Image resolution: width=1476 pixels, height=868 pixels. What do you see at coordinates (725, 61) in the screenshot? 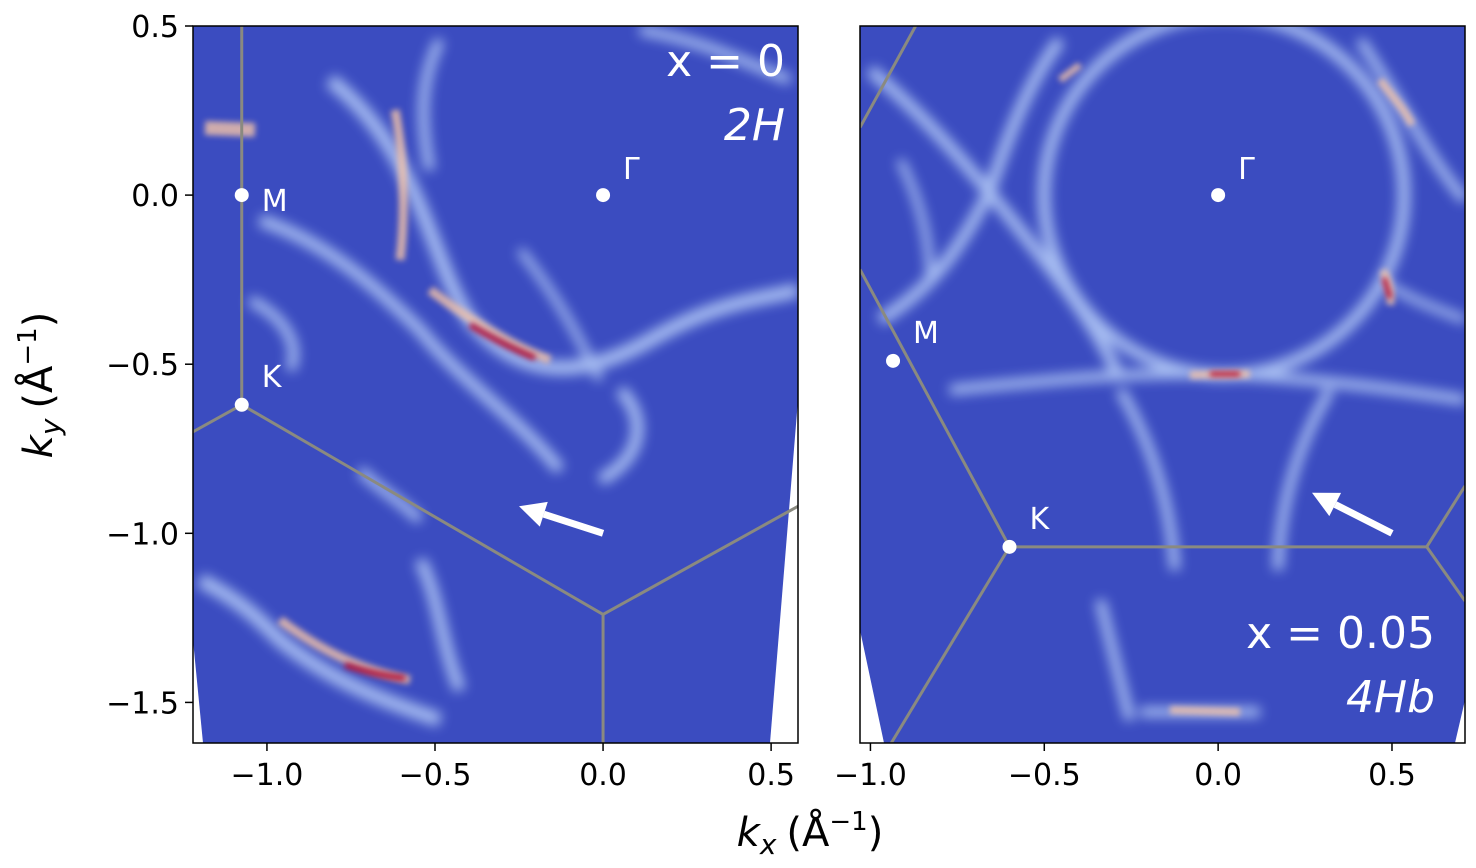
I see `panel-label-composition: x = 0` at bounding box center [725, 61].